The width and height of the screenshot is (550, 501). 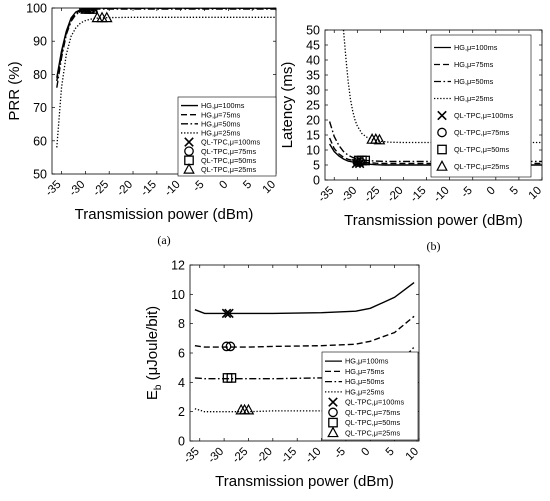 What do you see at coordinates (313, 106) in the screenshot?
I see `y-tick-label: 25` at bounding box center [313, 106].